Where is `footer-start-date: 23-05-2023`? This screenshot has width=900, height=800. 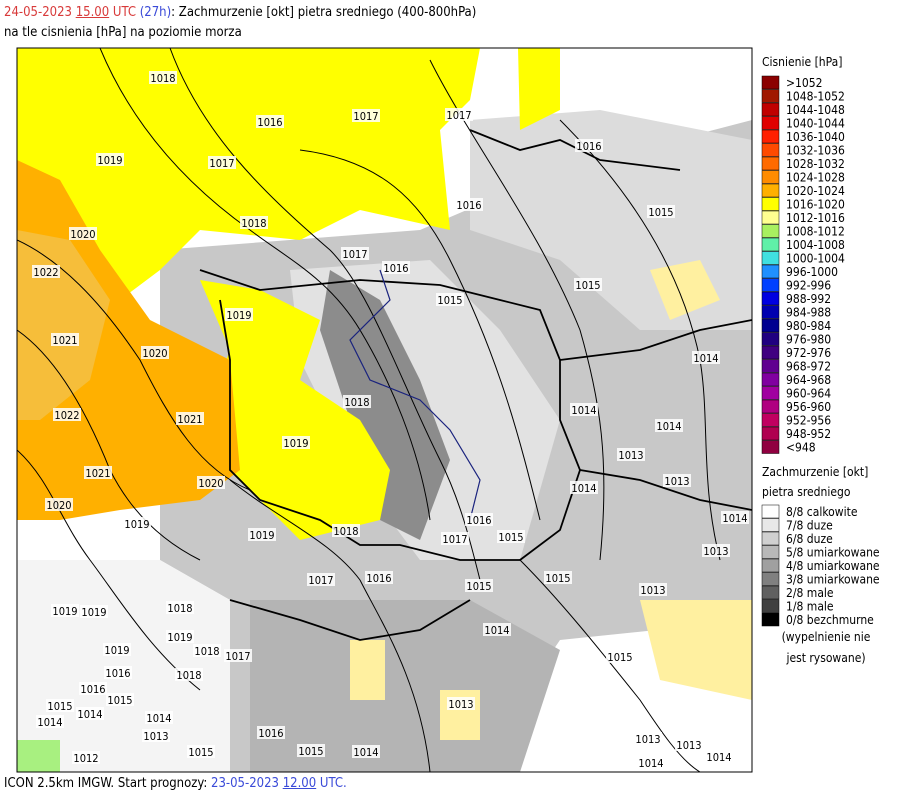
footer-start-date: 23-05-2023 is located at coordinates (245, 783).